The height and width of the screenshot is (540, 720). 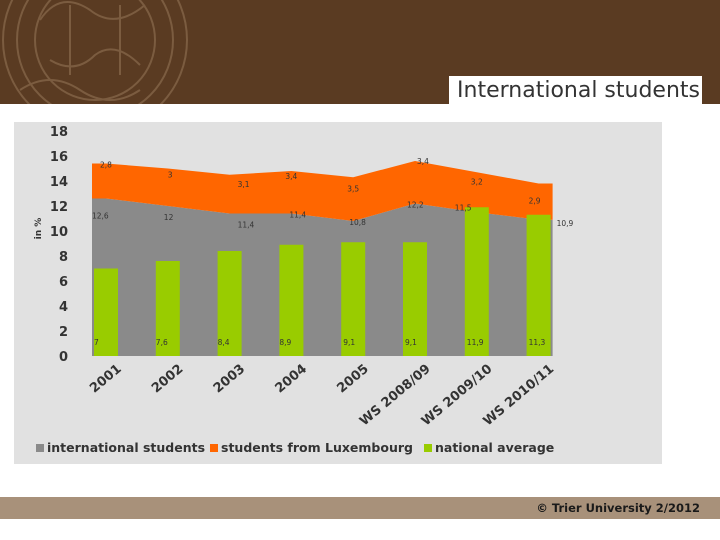 I want to click on data-label-national-average: 11,9, so click(x=475, y=342).